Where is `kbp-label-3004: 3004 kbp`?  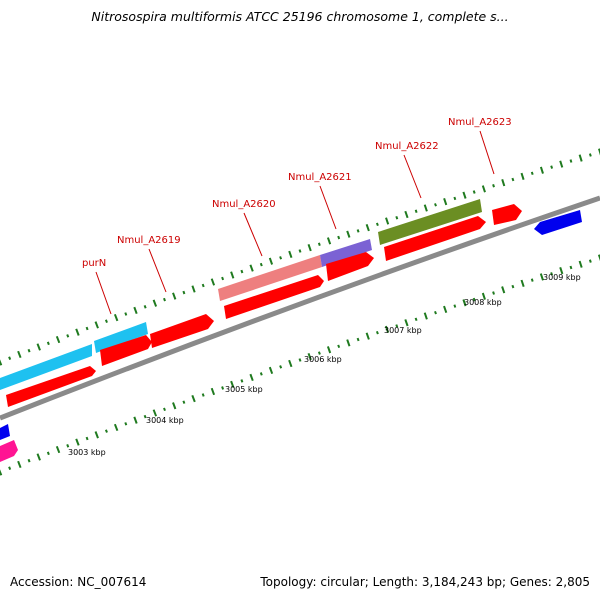
kbp-label-3004: 3004 kbp is located at coordinates (165, 420).